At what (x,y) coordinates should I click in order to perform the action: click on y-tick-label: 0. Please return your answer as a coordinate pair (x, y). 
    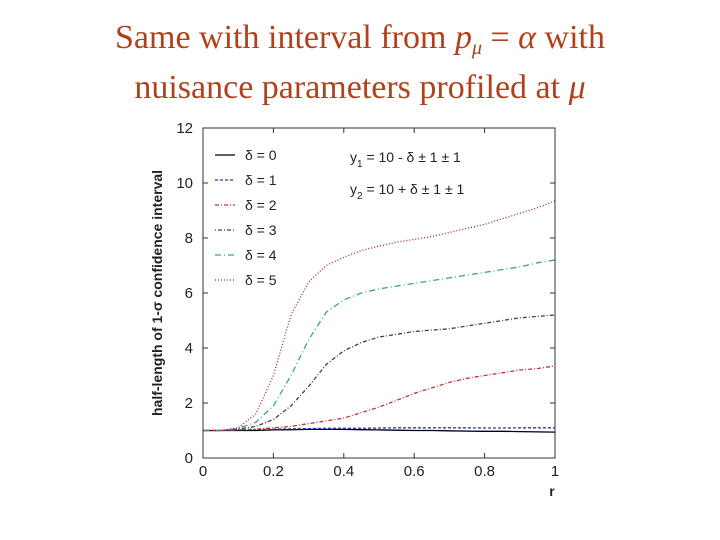
    Looking at the image, I should click on (189, 458).